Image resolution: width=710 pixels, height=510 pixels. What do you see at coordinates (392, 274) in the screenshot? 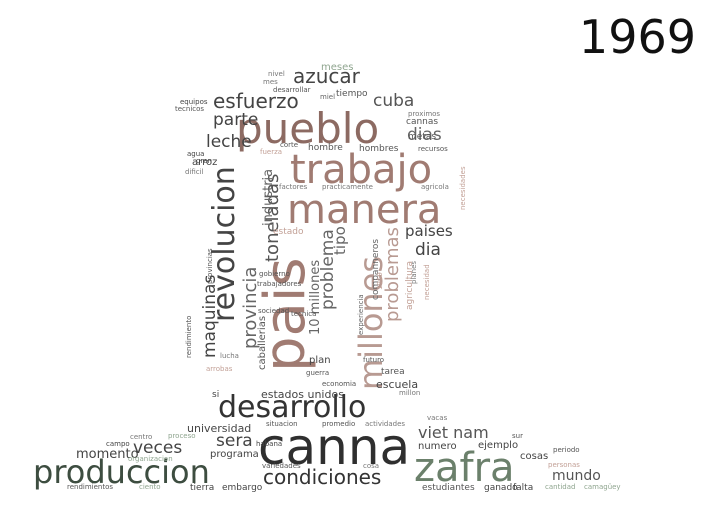
I see `word-problemas: problemas` at bounding box center [392, 274].